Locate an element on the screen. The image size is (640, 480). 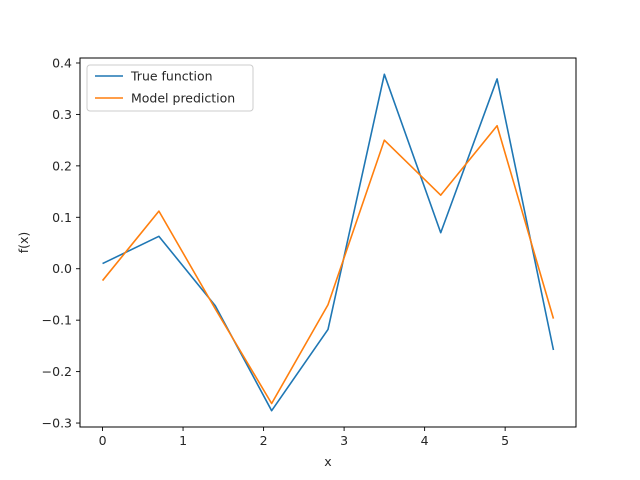
y-tick-label: 0.1 is located at coordinates (62, 217).